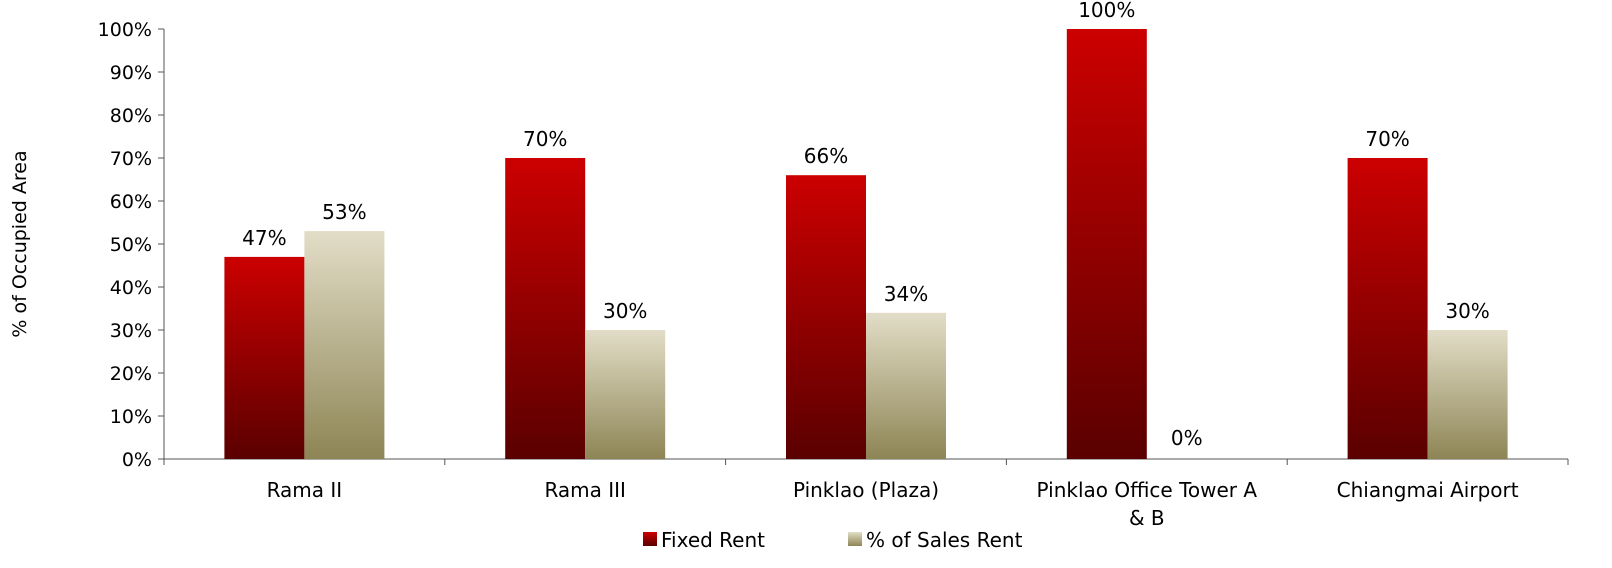 The height and width of the screenshot is (568, 1612). What do you see at coordinates (137, 460) in the screenshot?
I see `y-tick-label: 0%` at bounding box center [137, 460].